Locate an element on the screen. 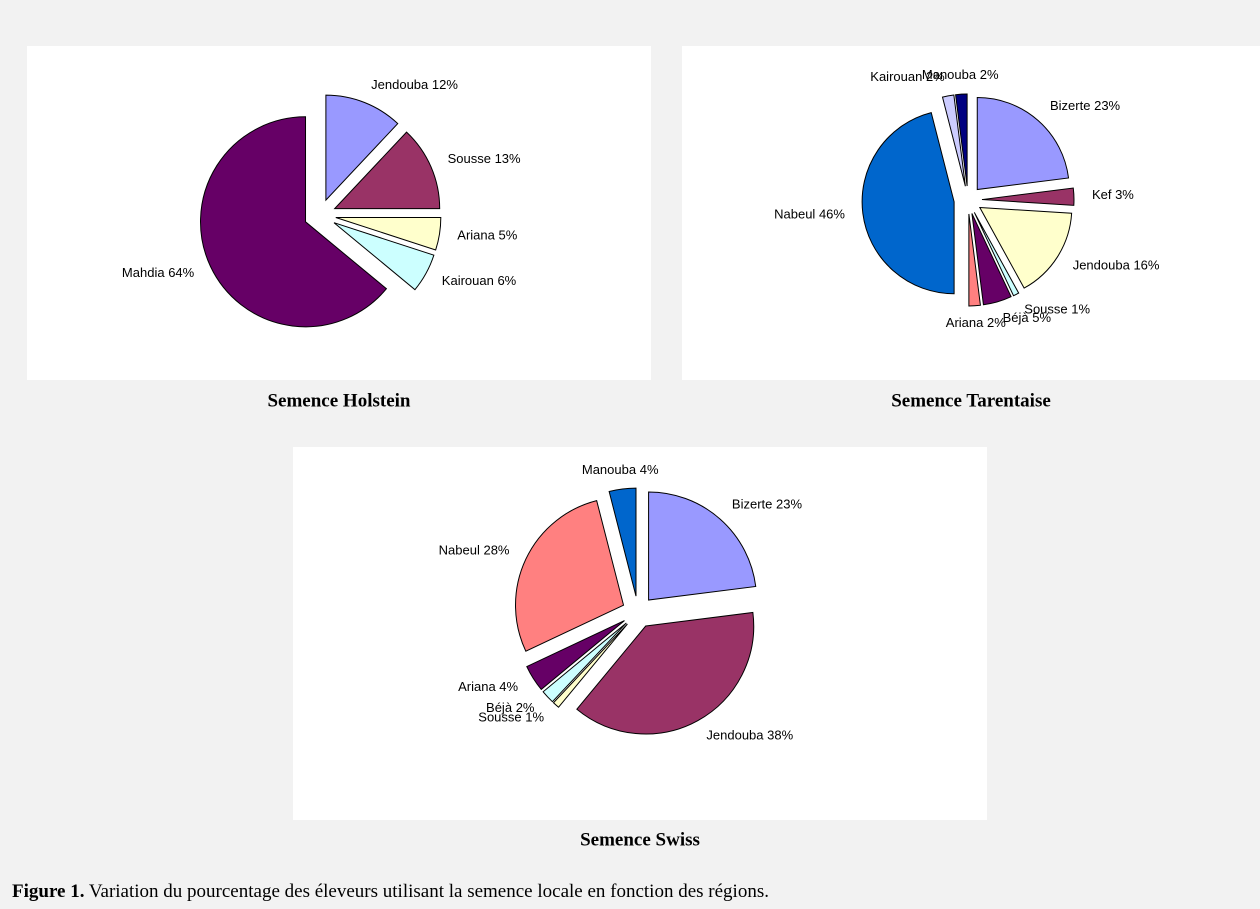  chart-title: Semence Holstein is located at coordinates (338, 400).